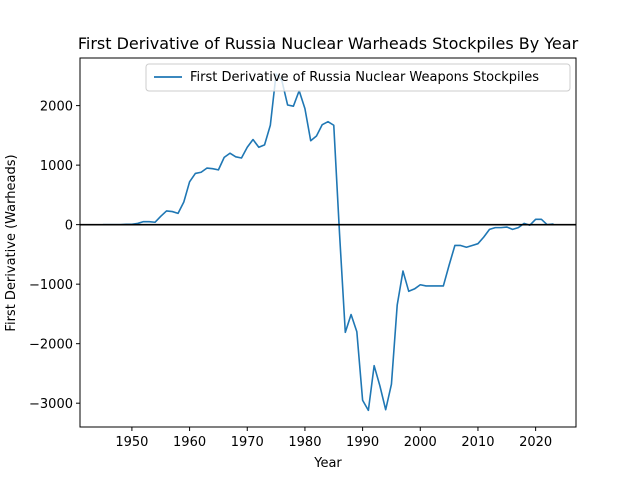 This screenshot has width=640, height=480. I want to click on x-tick-label: 1960, so click(189, 442).